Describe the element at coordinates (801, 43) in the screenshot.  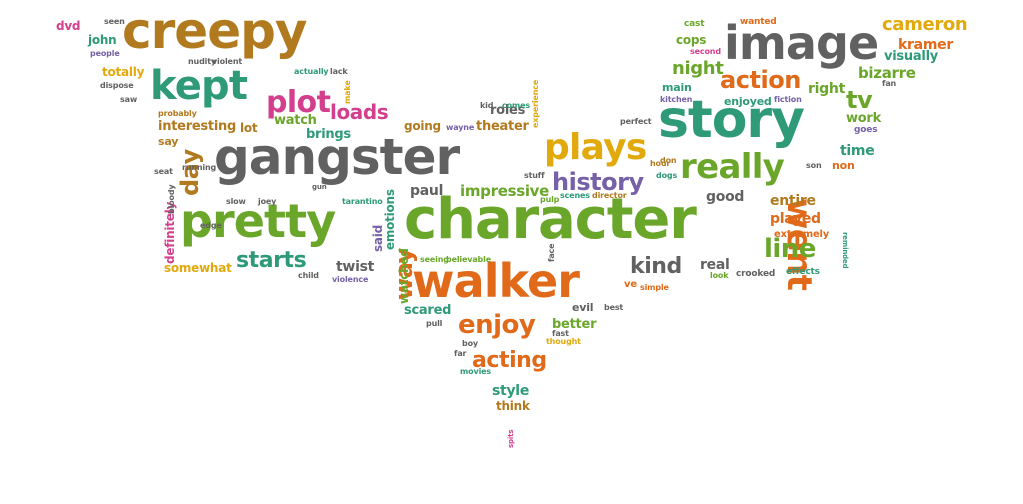
I see `word-image: image` at that location.